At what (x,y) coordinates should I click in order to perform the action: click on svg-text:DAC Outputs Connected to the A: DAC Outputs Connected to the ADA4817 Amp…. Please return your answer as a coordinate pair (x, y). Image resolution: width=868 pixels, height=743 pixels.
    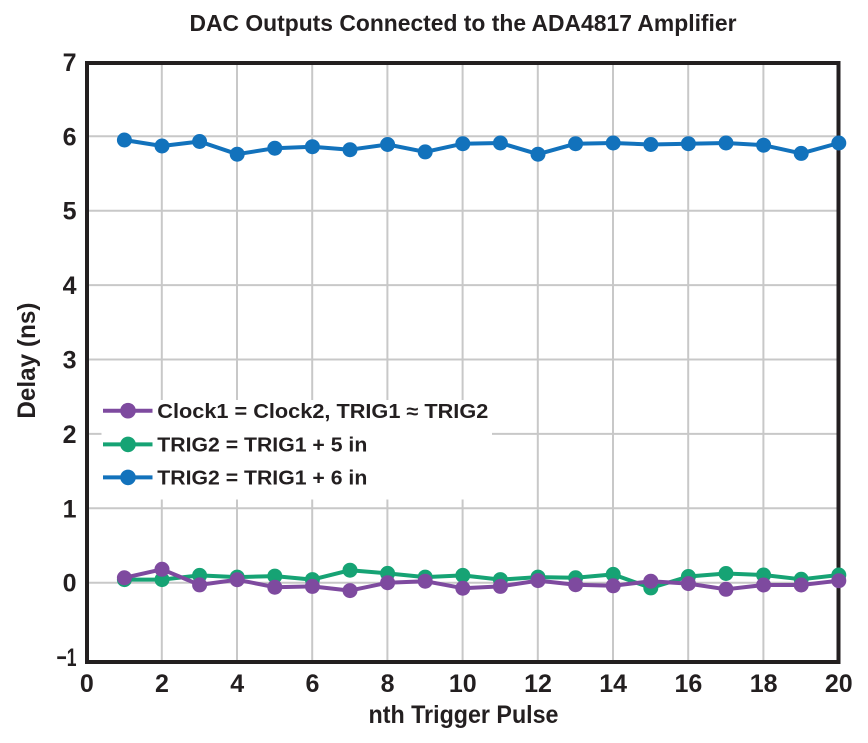
    Looking at the image, I should click on (463, 23).